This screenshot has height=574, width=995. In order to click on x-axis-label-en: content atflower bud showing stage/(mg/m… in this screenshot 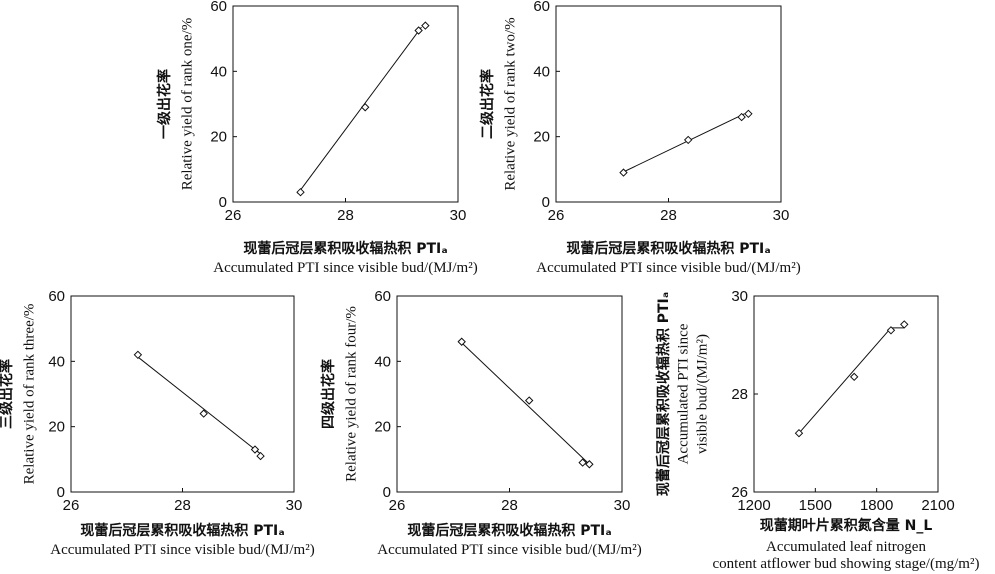, I will do `click(846, 564)`.